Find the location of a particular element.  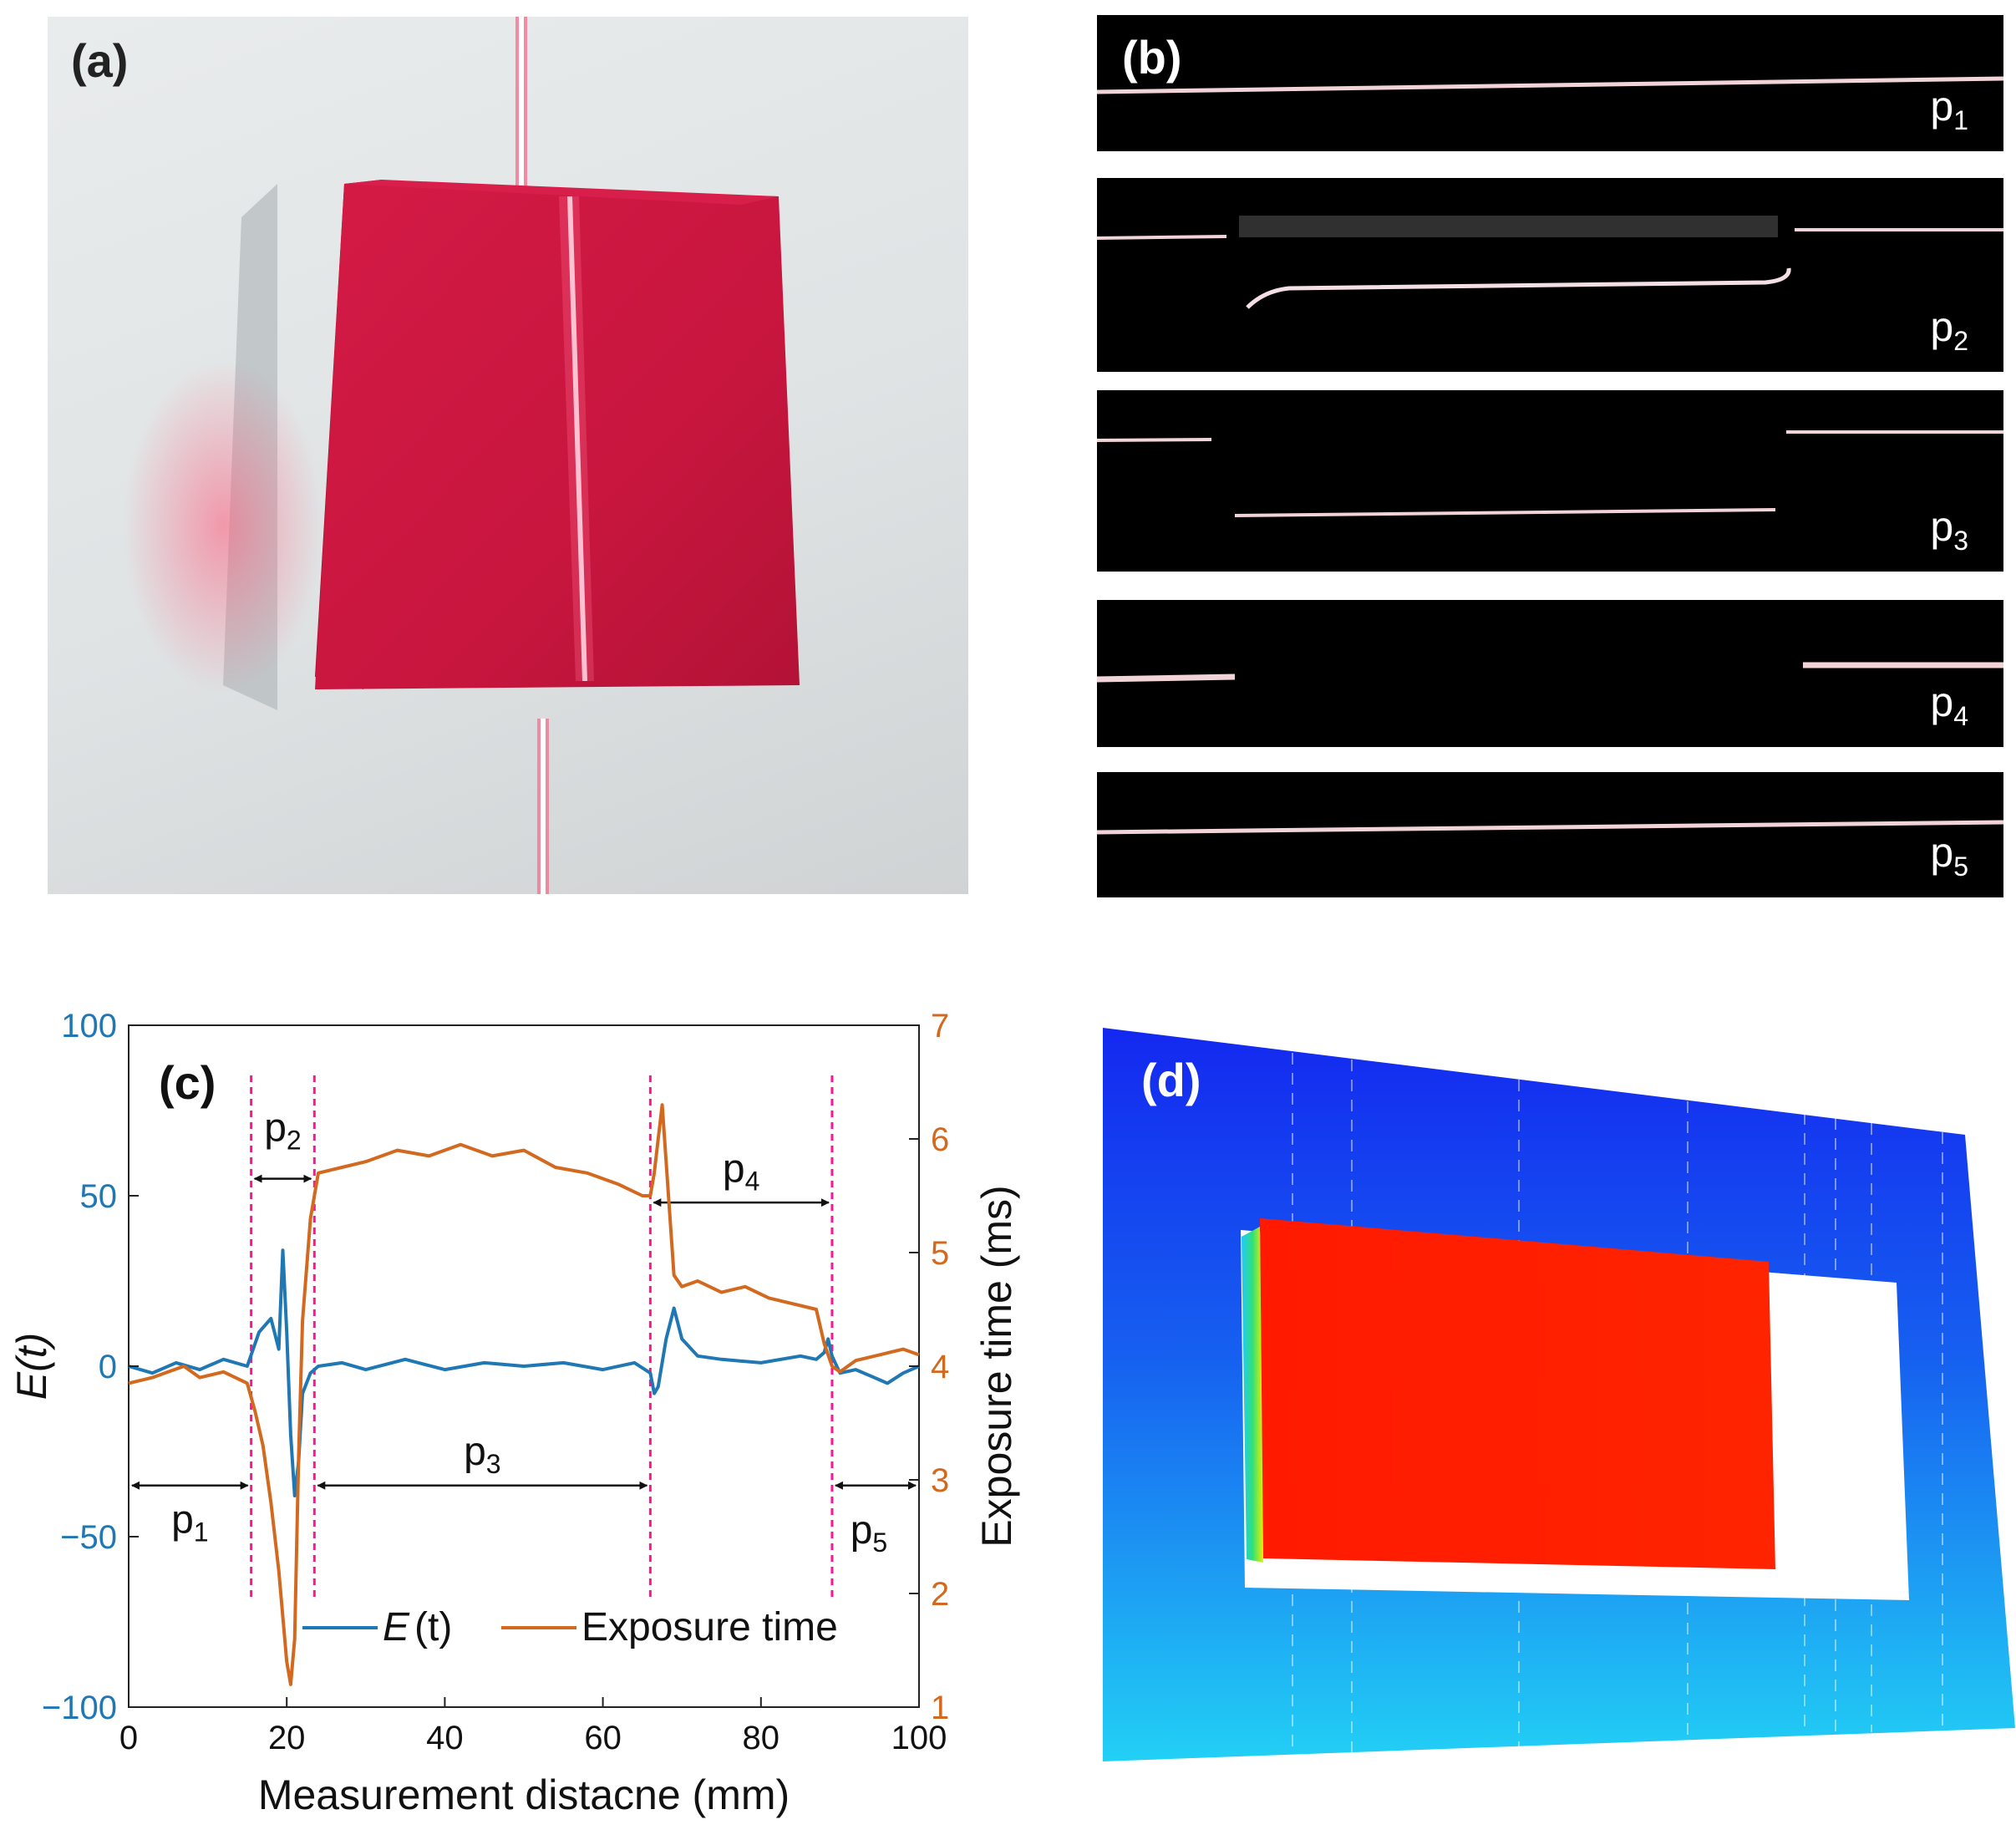

y-left-tick-label: −50 is located at coordinates (88, 1537).